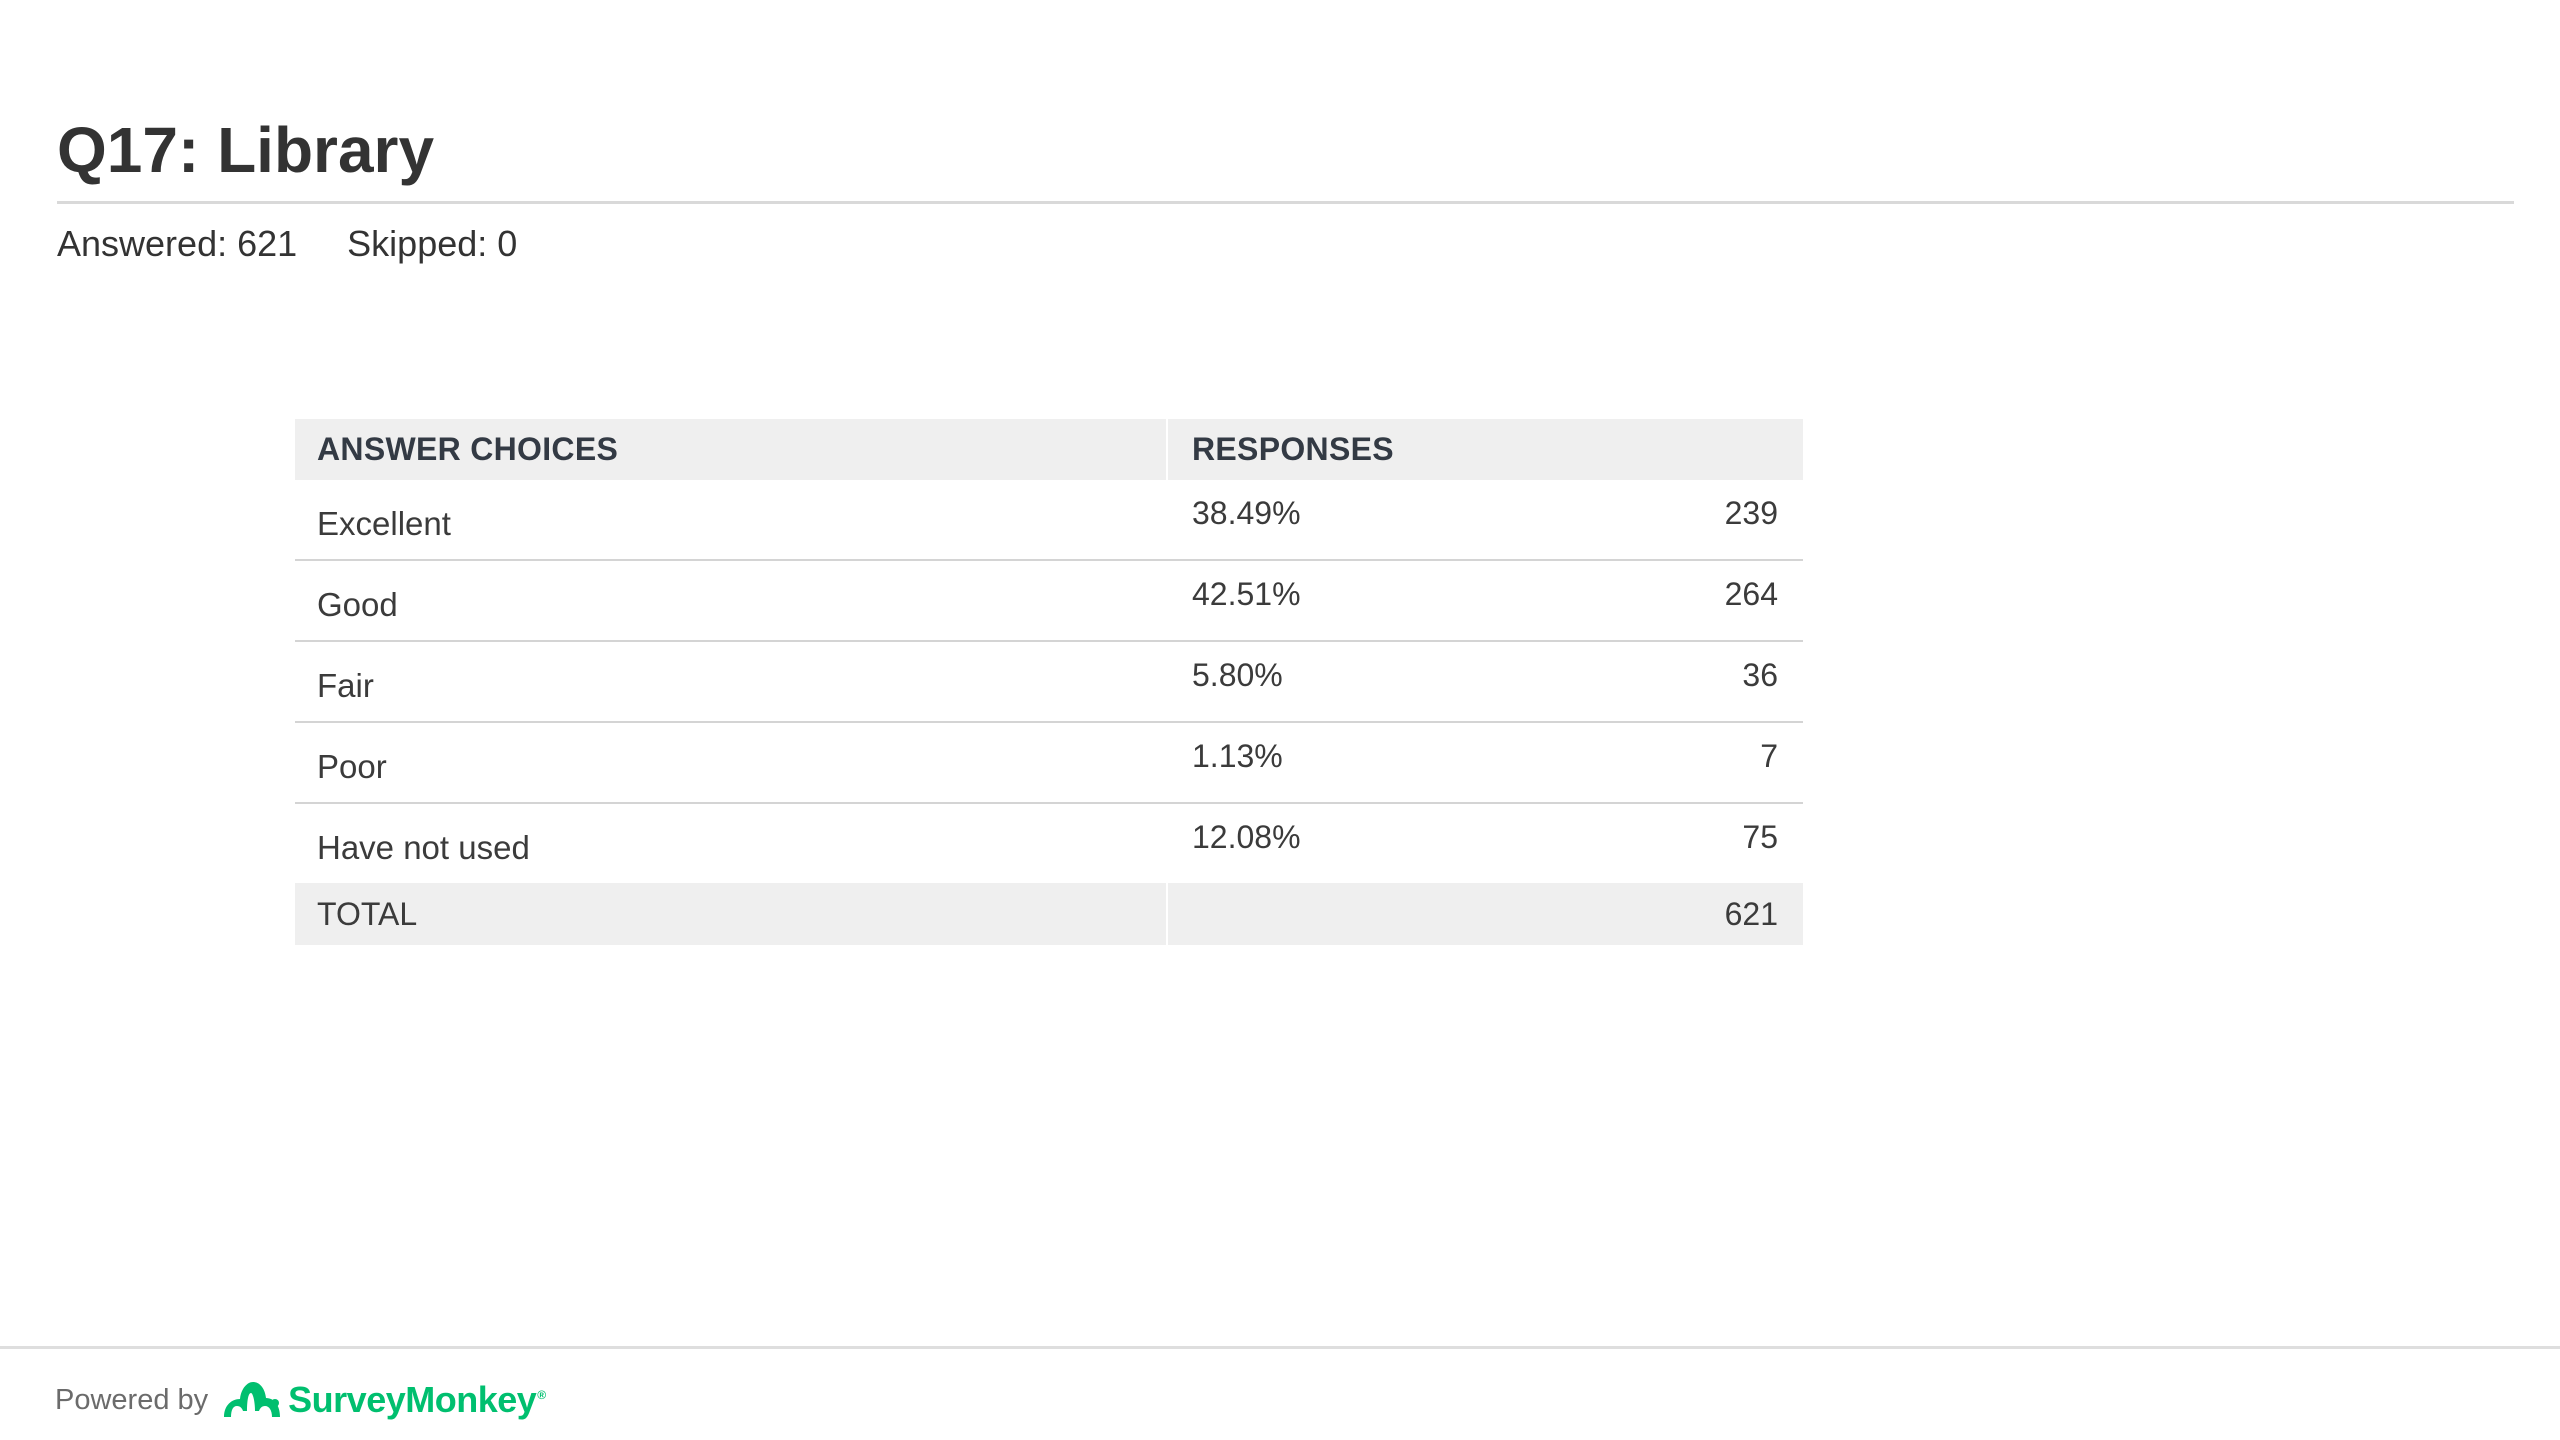 This screenshot has height=1440, width=2560. I want to click on response-count: 75, so click(1760, 837).